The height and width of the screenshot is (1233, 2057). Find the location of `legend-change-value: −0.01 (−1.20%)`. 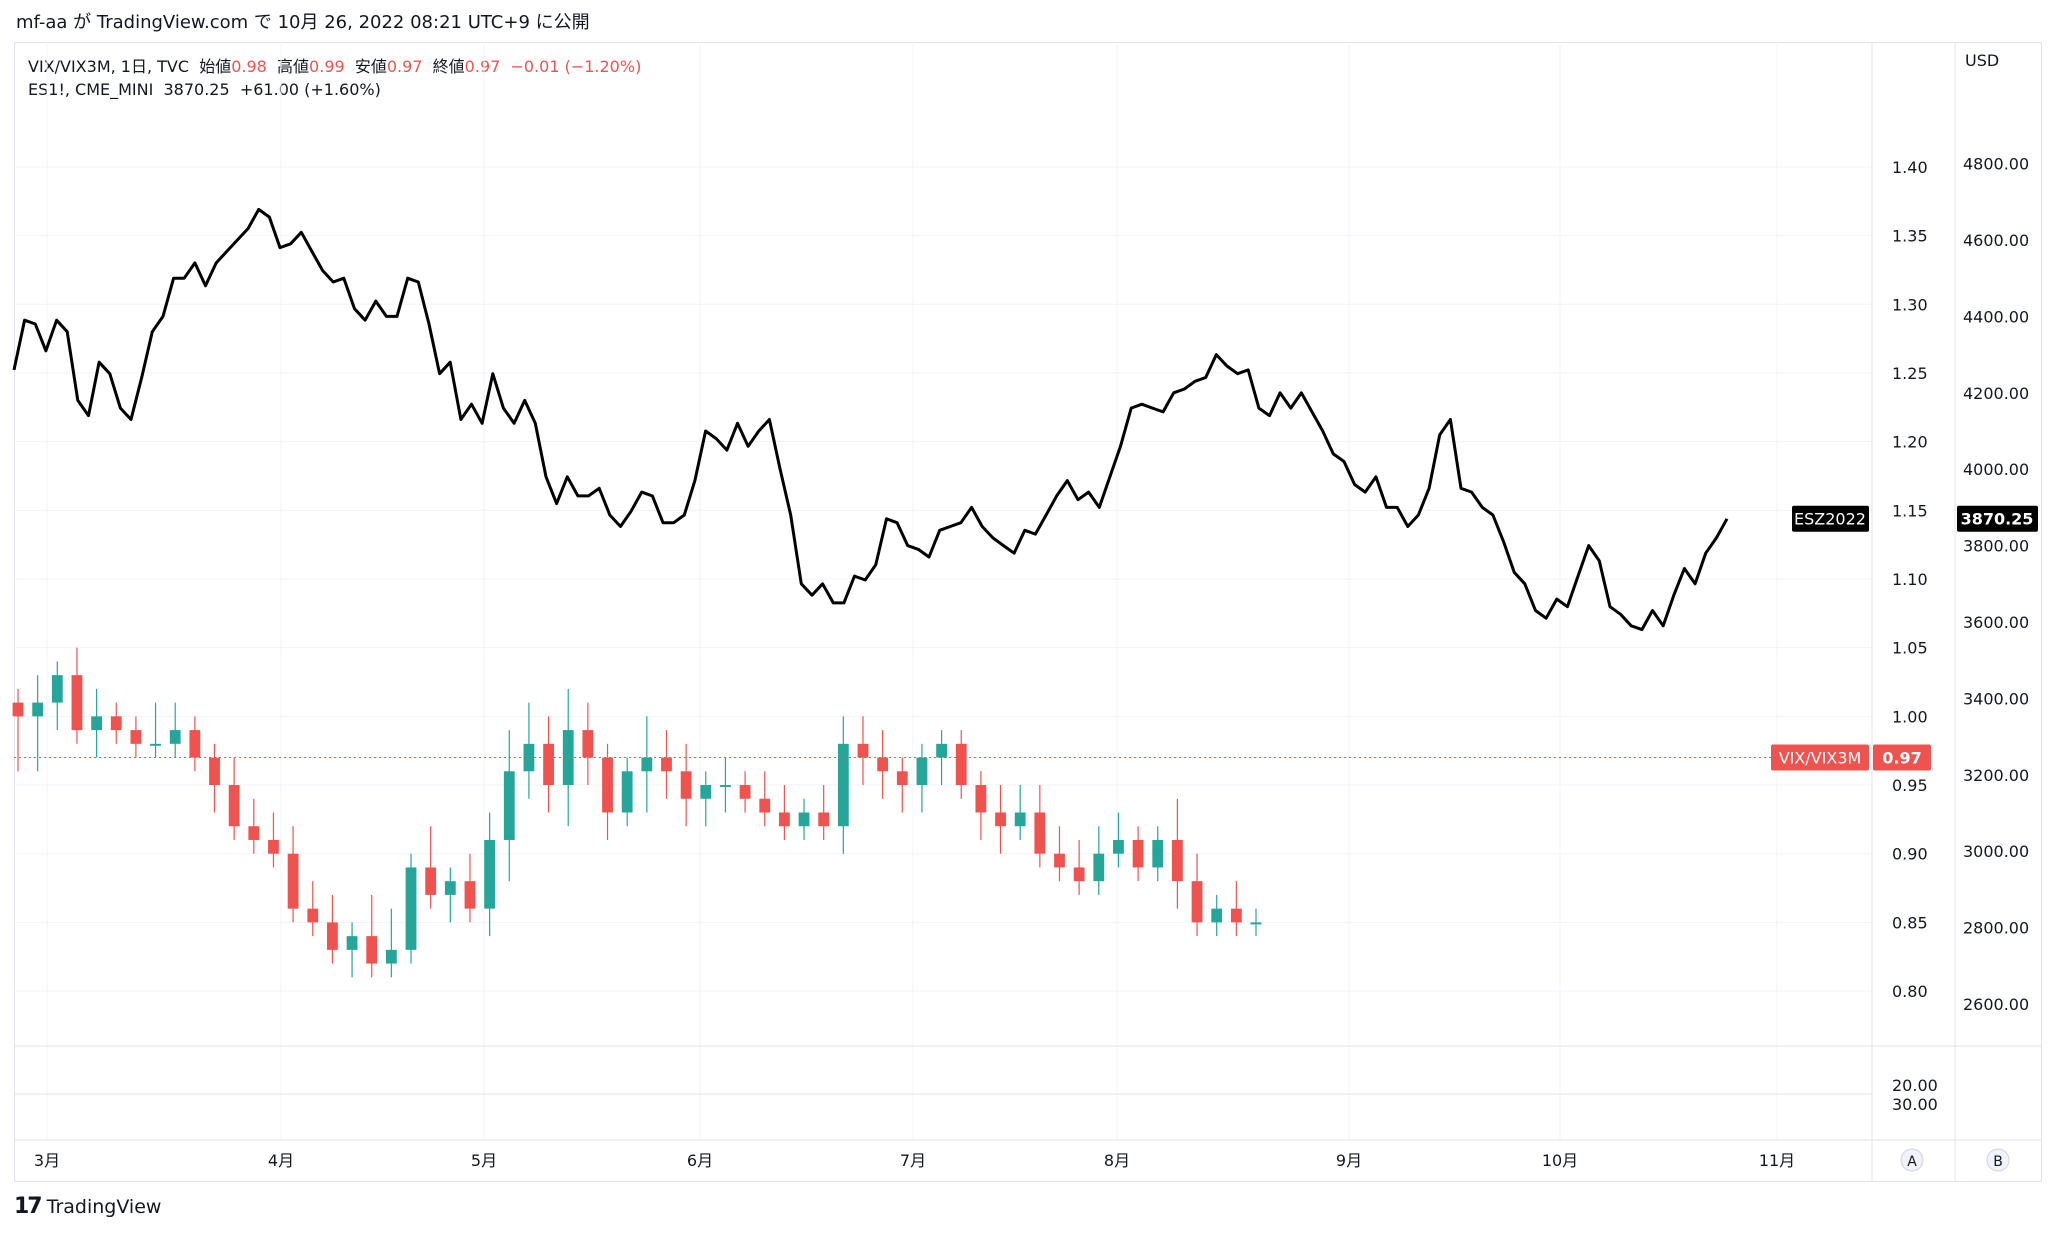

legend-change-value: −0.01 (−1.20%) is located at coordinates (576, 66).